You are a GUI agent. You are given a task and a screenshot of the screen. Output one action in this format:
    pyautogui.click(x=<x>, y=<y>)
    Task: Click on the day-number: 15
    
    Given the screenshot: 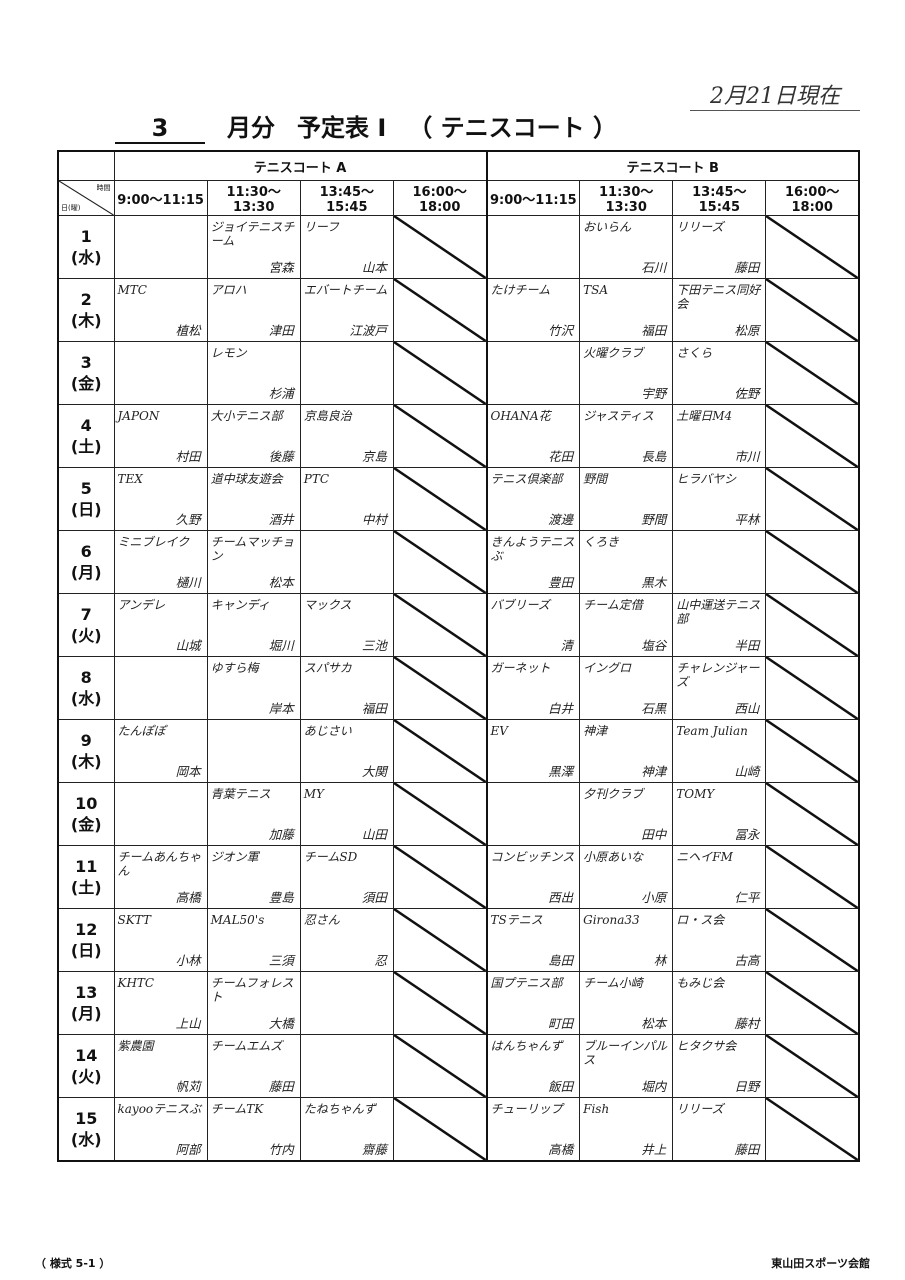 What is the action you would take?
    pyautogui.click(x=86, y=1118)
    